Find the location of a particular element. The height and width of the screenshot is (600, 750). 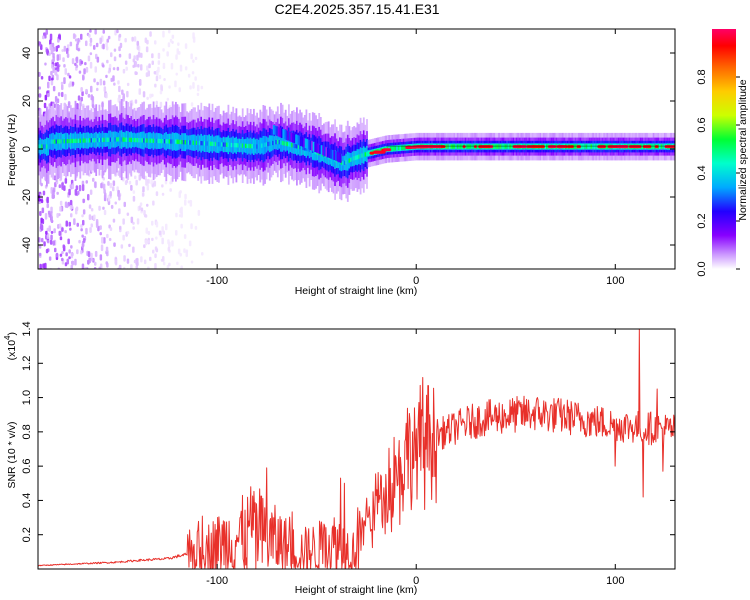

colorbar-tick-label: 0.8 is located at coordinates (702, 76).